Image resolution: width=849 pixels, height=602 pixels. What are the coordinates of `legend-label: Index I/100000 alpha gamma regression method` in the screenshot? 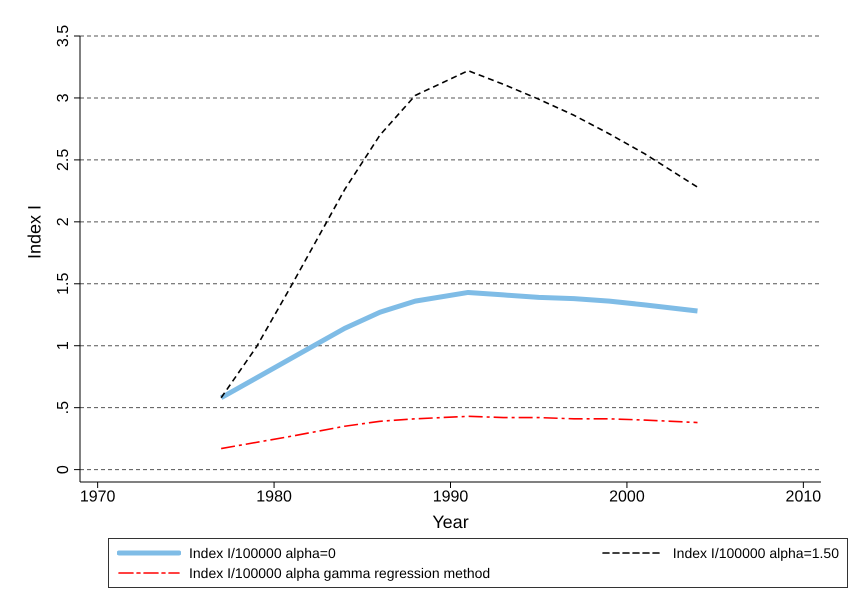 It's located at (339, 573).